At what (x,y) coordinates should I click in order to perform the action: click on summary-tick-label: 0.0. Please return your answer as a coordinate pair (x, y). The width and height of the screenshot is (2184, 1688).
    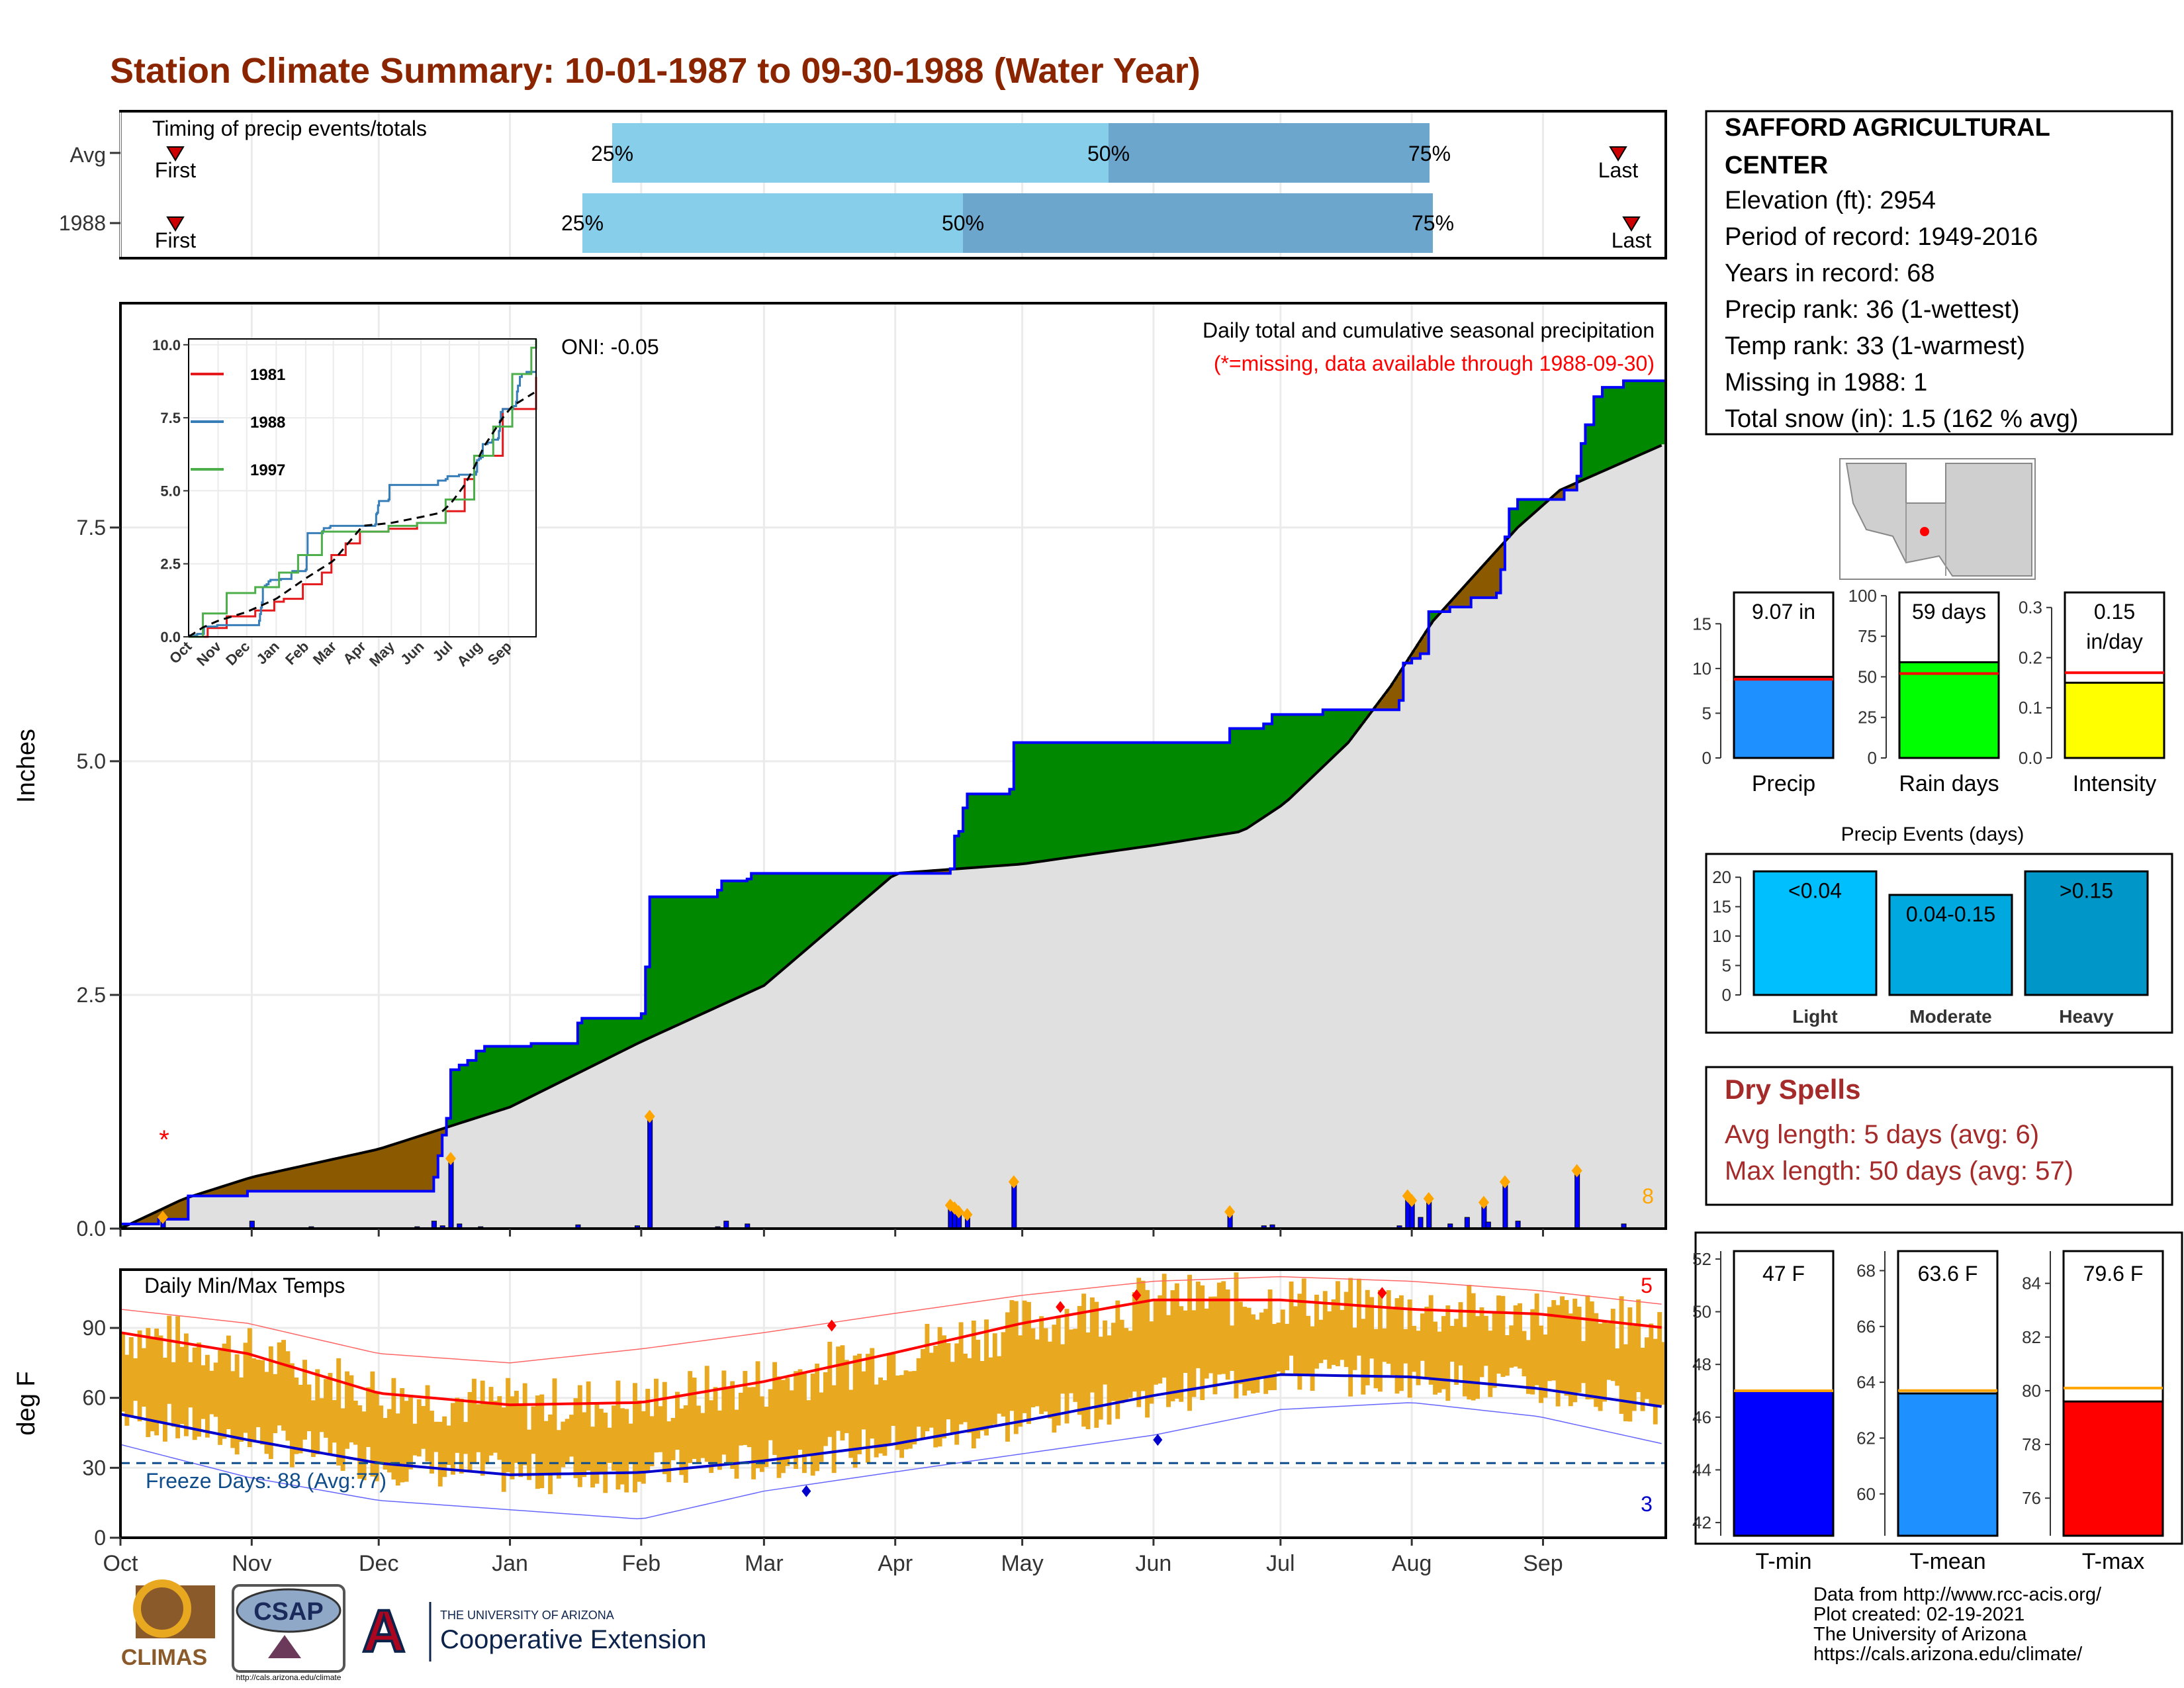
    Looking at the image, I should click on (2031, 758).